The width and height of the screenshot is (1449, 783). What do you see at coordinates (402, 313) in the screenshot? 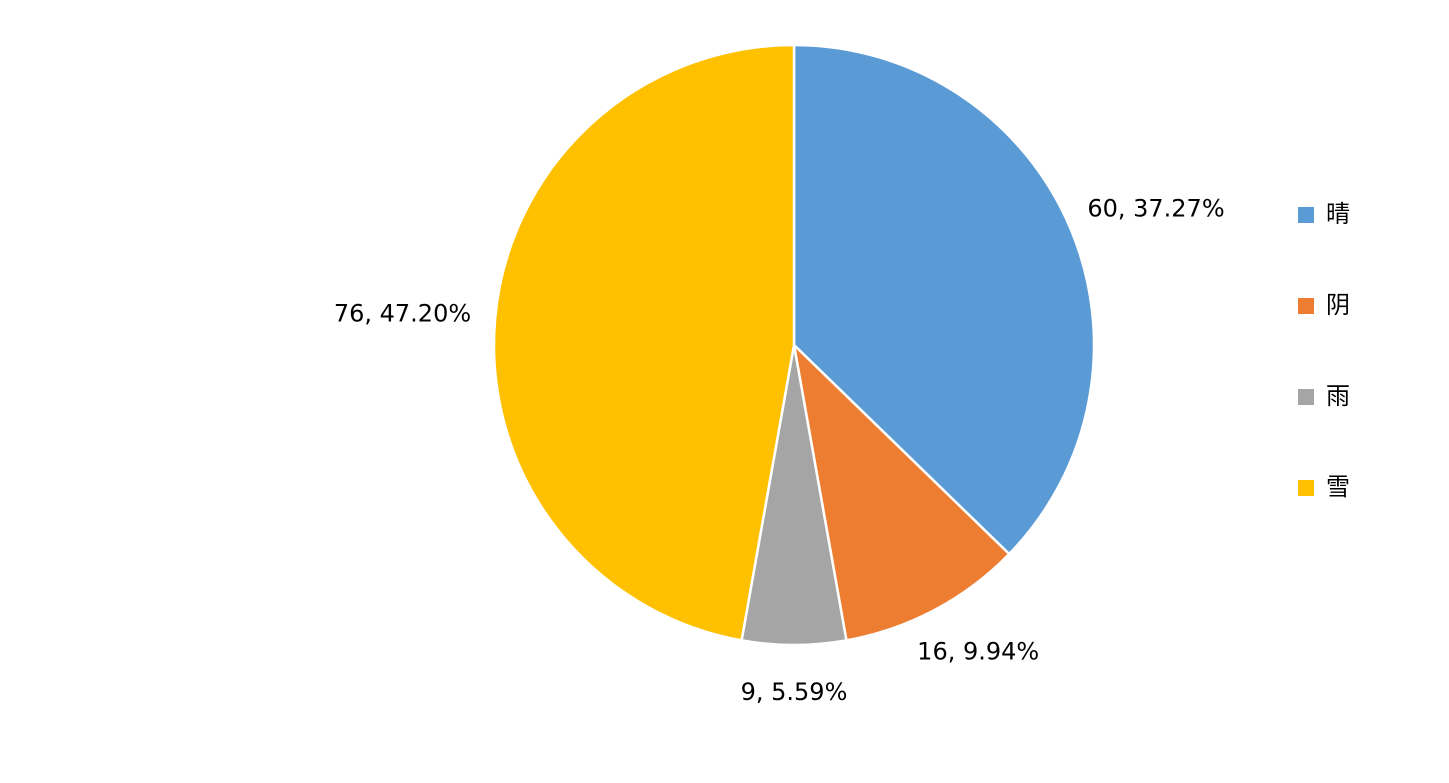
I see `data-label: 76, 47.20%` at bounding box center [402, 313].